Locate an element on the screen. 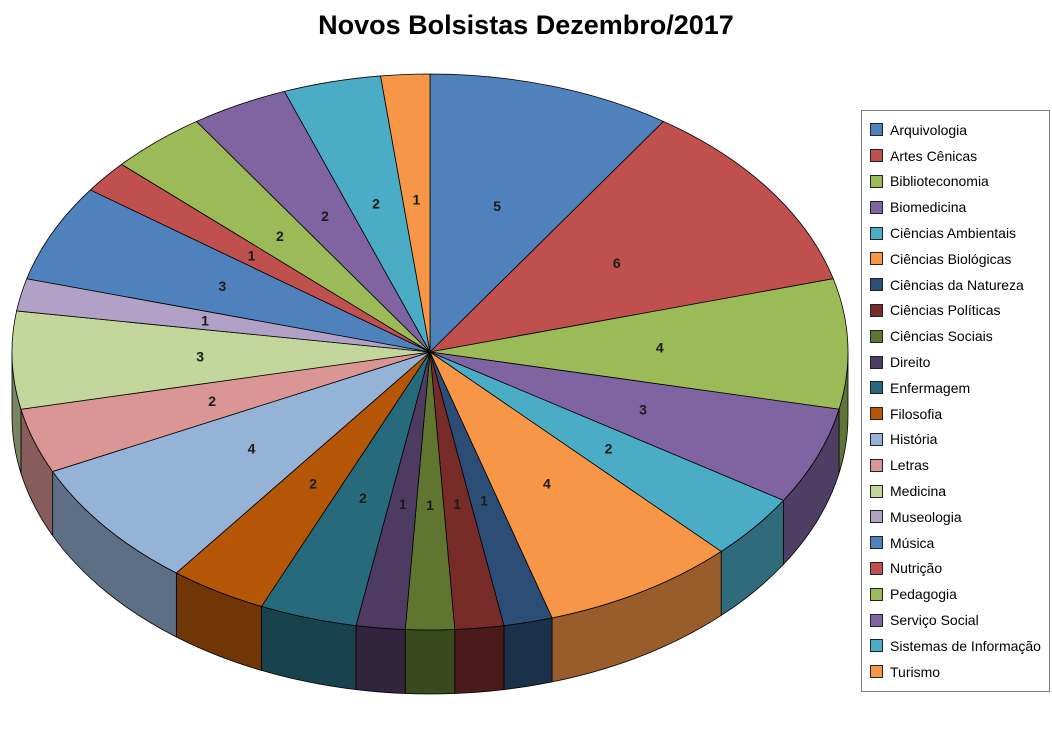 This screenshot has height=740, width=1052. legend-label: Direito is located at coordinates (910, 362).